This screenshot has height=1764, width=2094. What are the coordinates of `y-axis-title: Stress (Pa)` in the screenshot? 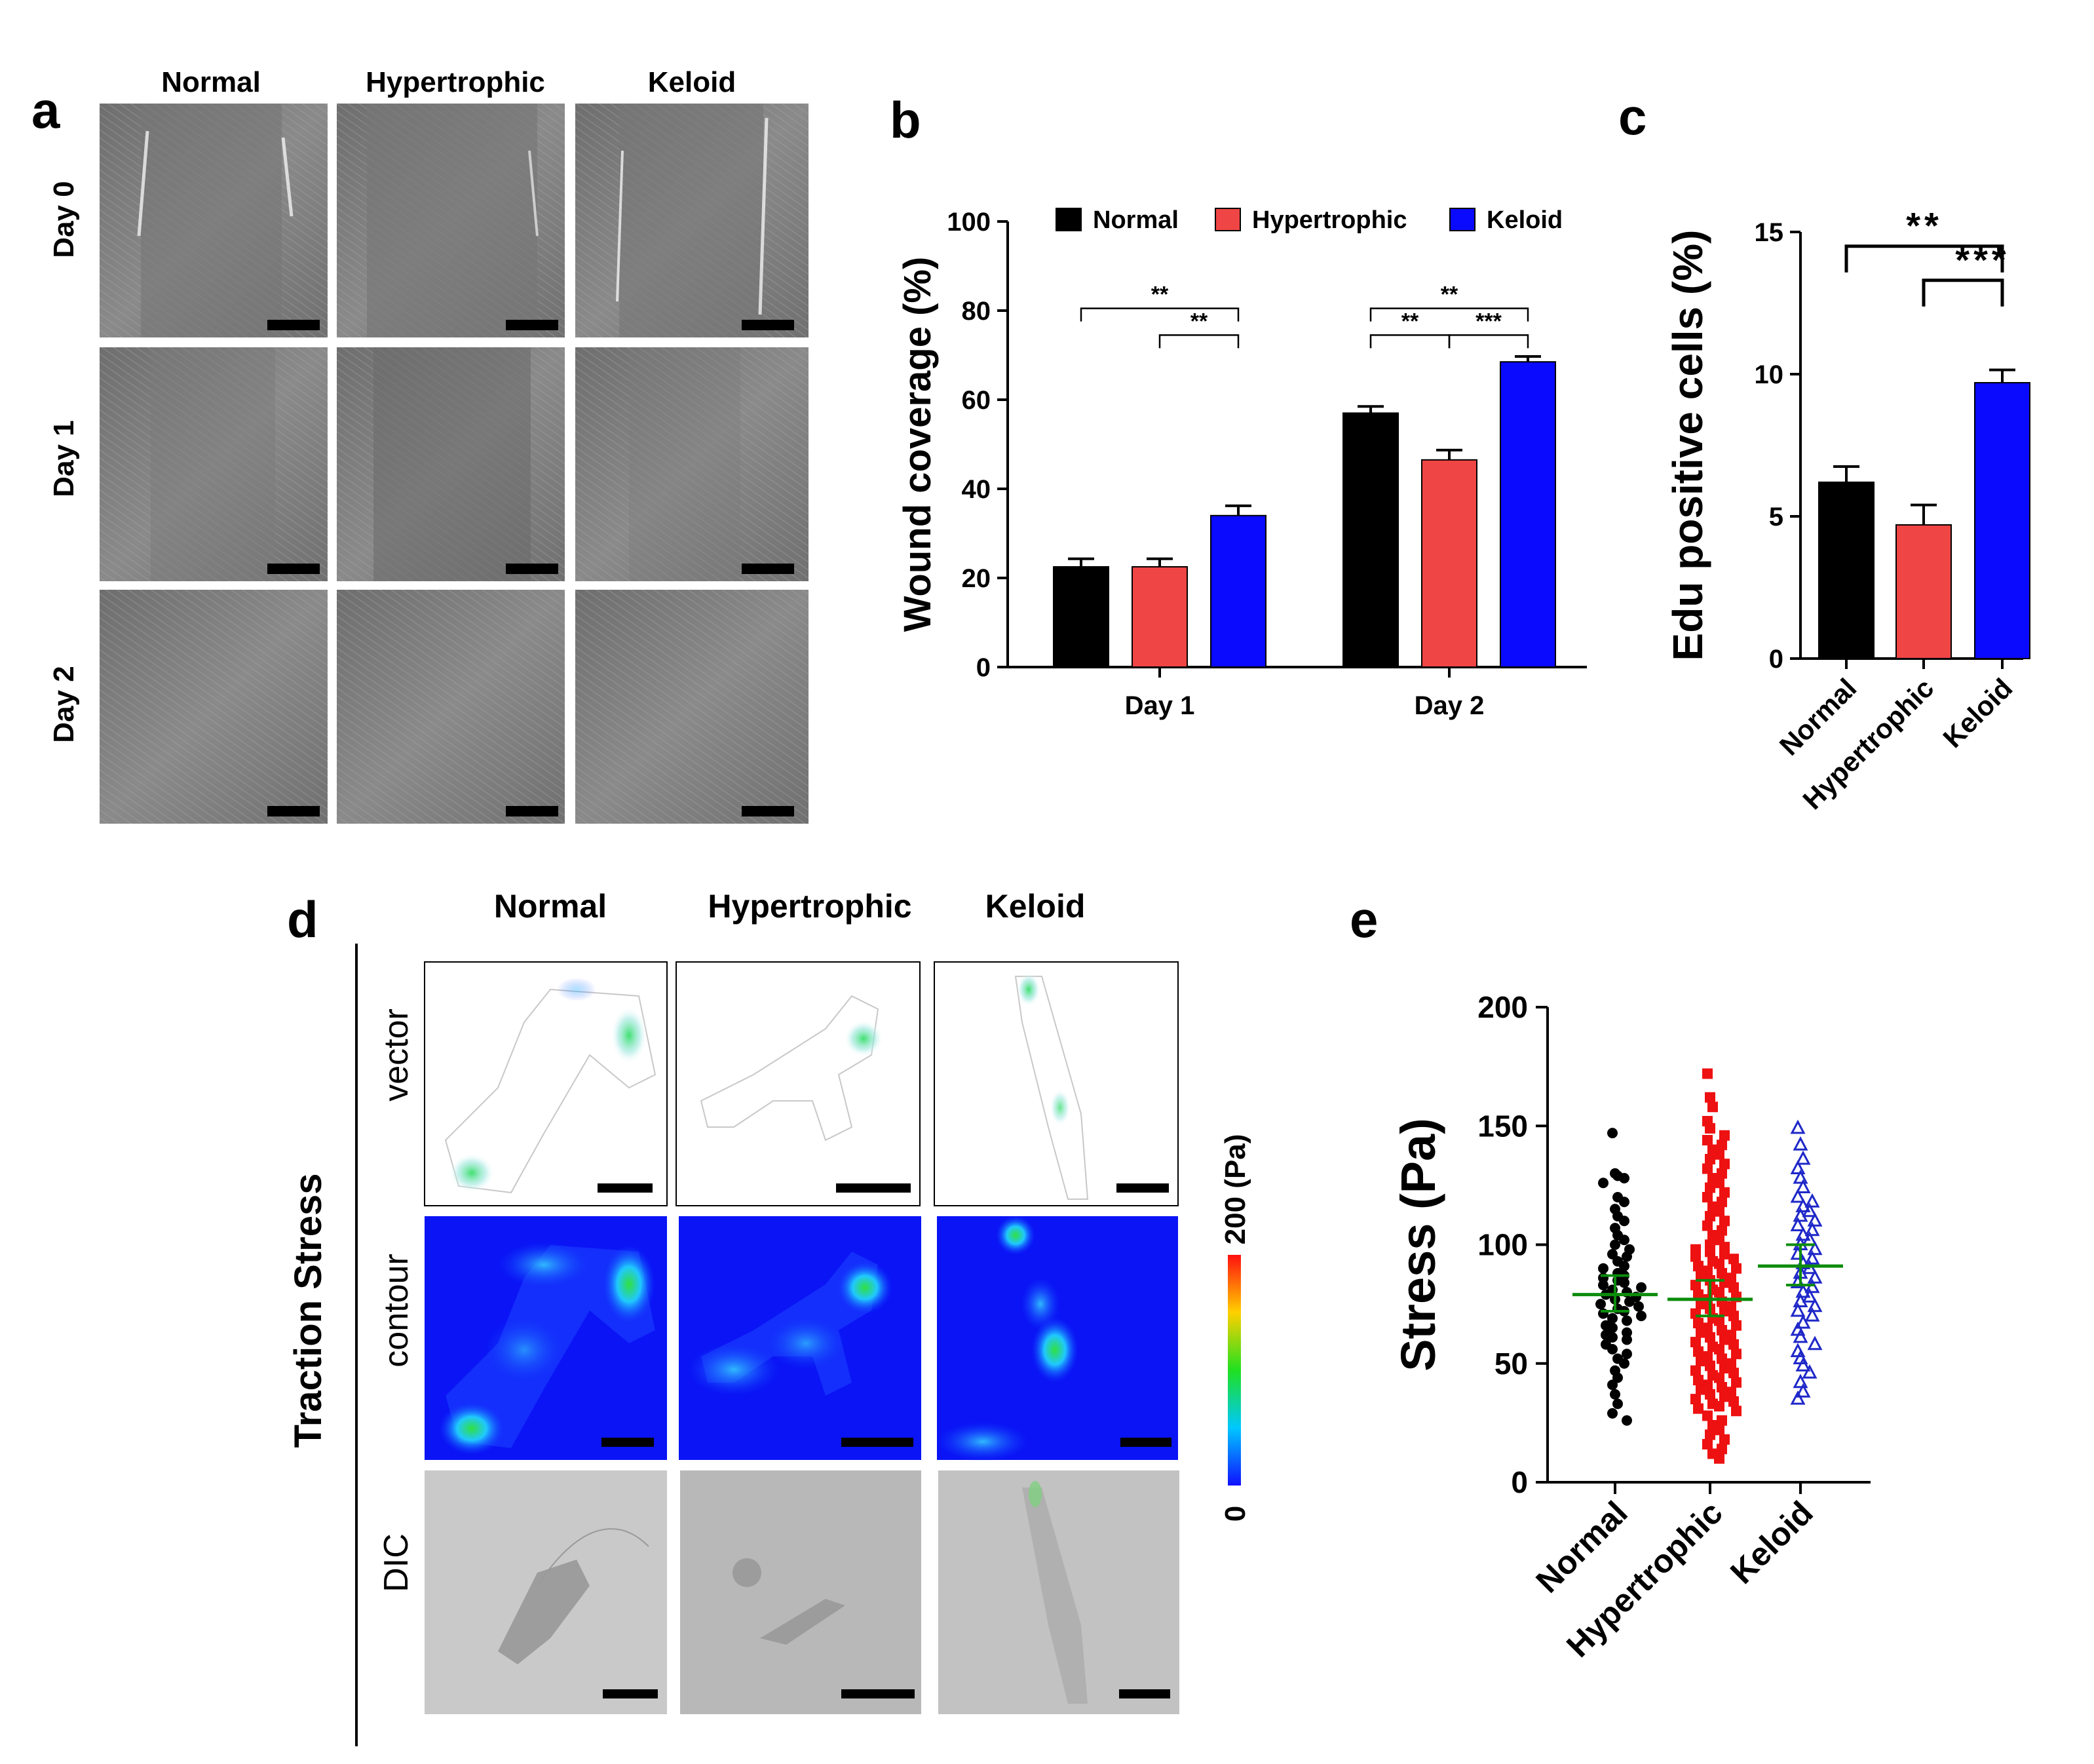 It's located at (1418, 1244).